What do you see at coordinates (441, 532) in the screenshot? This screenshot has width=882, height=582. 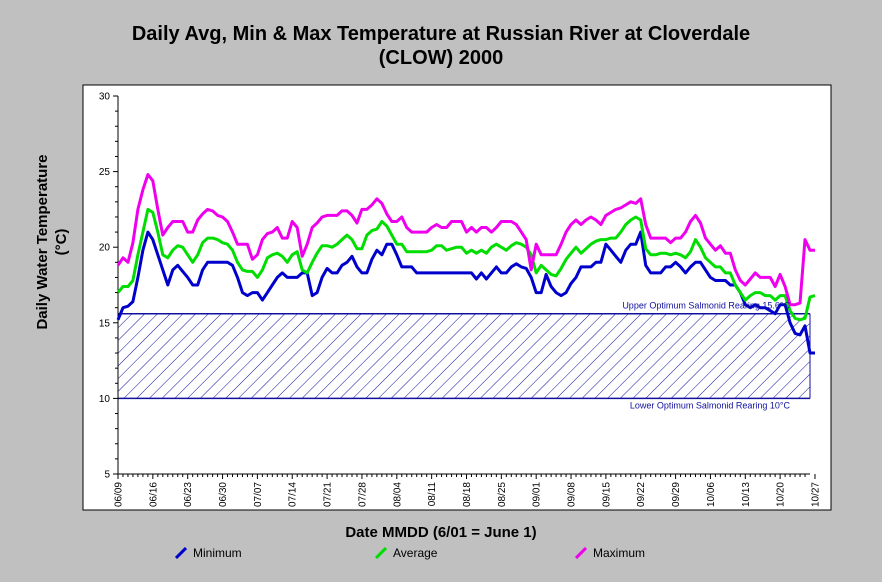 I see `x-axis-label: Date MMDD (6/01 = June 1)` at bounding box center [441, 532].